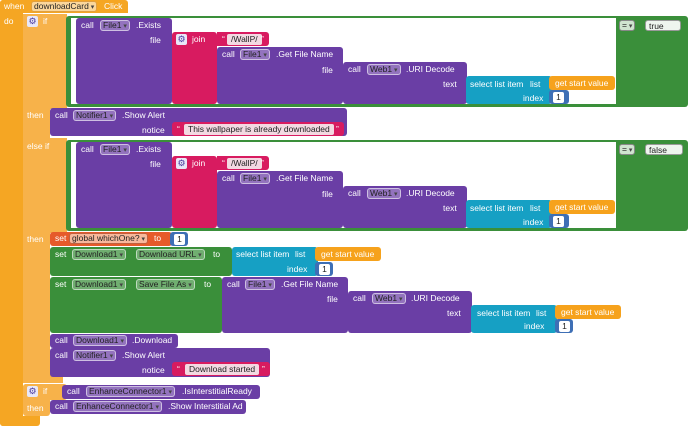  Describe the element at coordinates (149, 149) in the screenshot. I see `exists-method: .Exists` at that location.